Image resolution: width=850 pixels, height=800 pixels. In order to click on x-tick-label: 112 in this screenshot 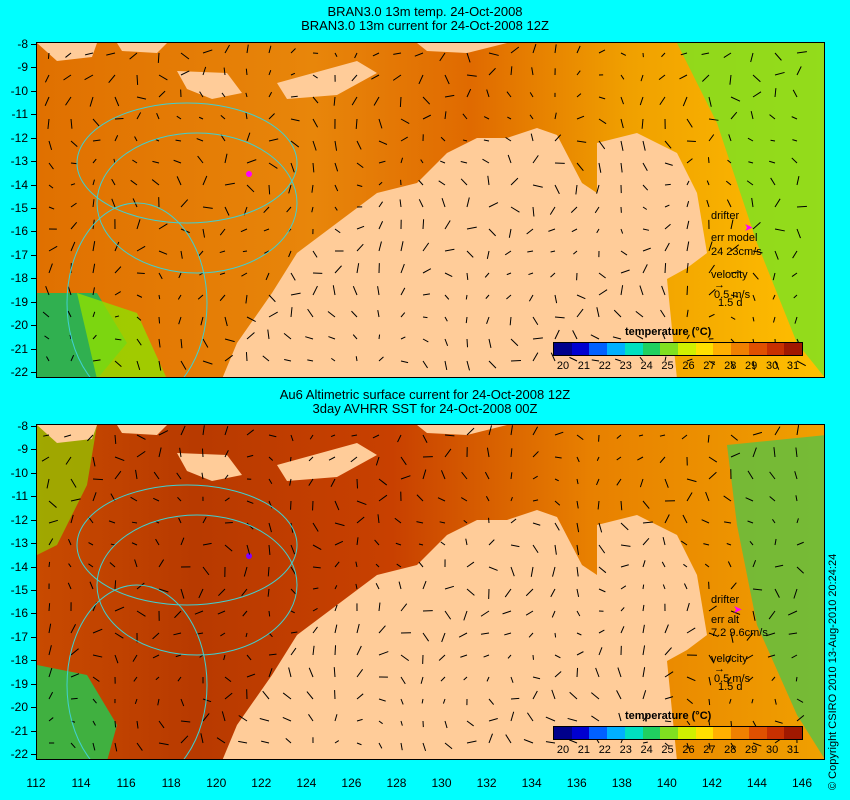, I will do `click(36, 783)`.